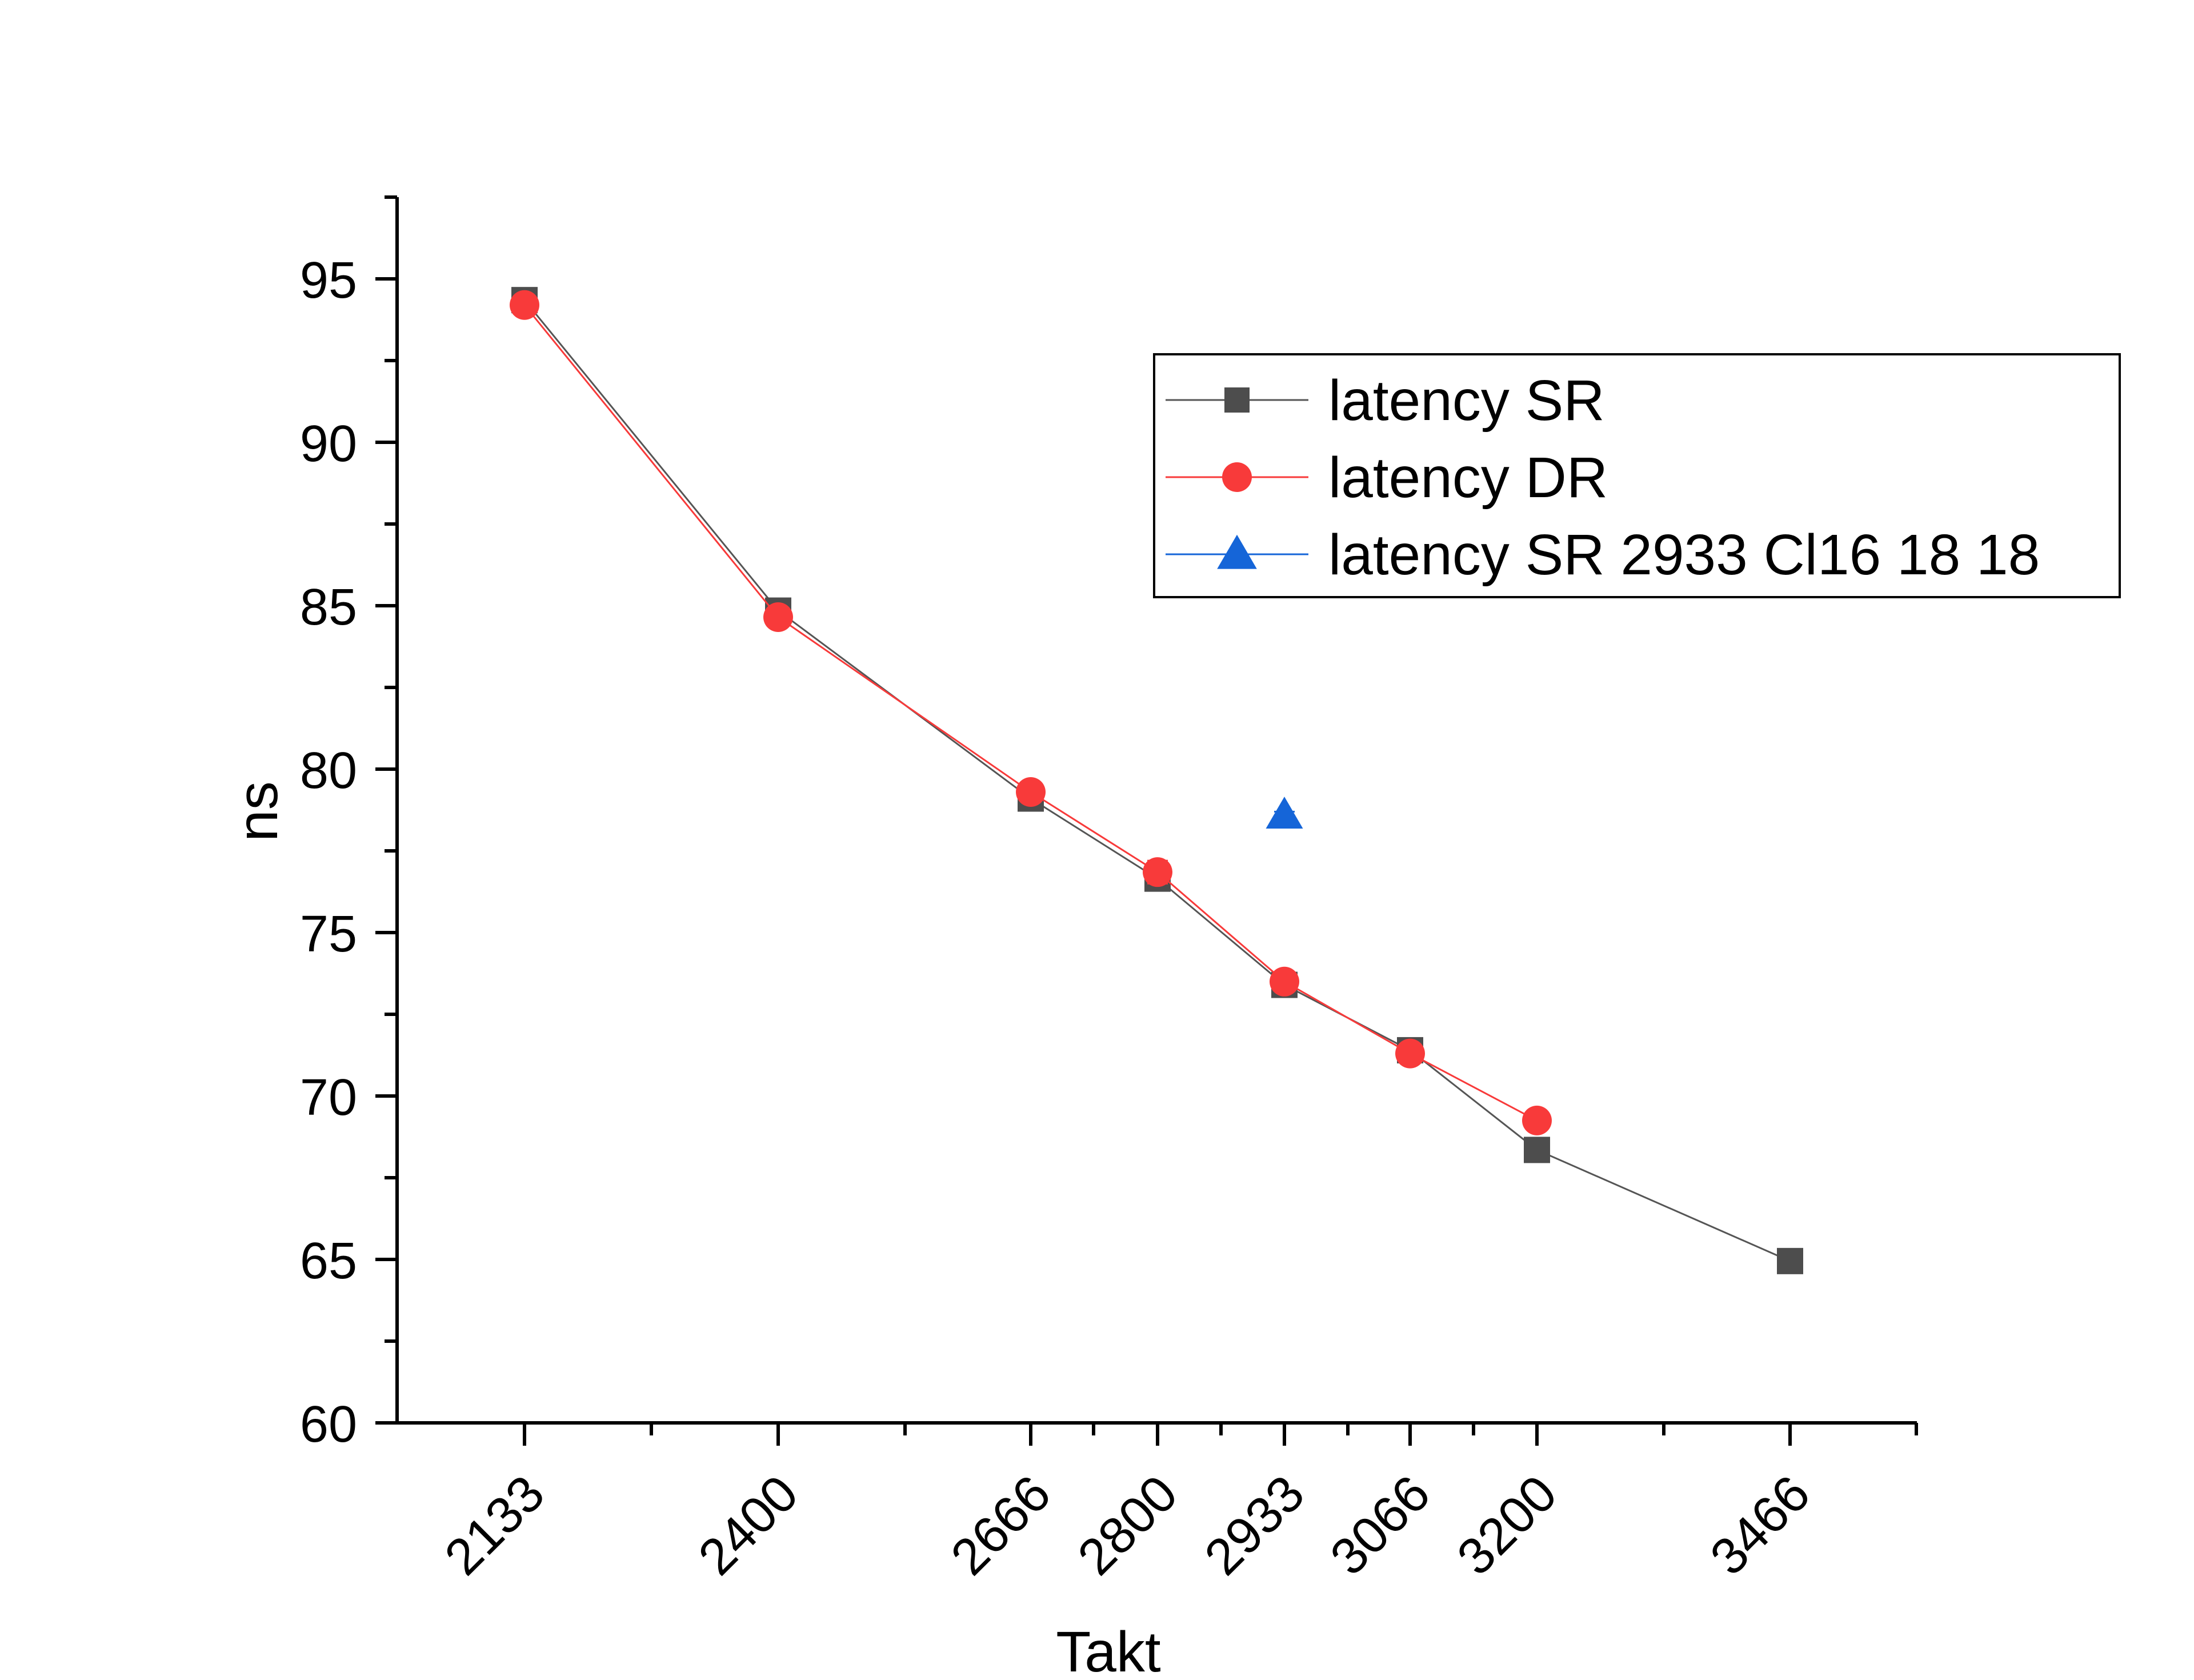 This screenshot has width=2194, height=1680. I want to click on legend-box, so click(1637, 475).